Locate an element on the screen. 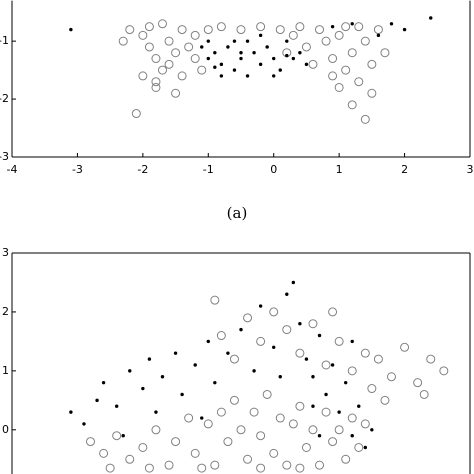 The width and height of the screenshot is (474, 474). y-tick-label: -1 is located at coordinates (4, 40).